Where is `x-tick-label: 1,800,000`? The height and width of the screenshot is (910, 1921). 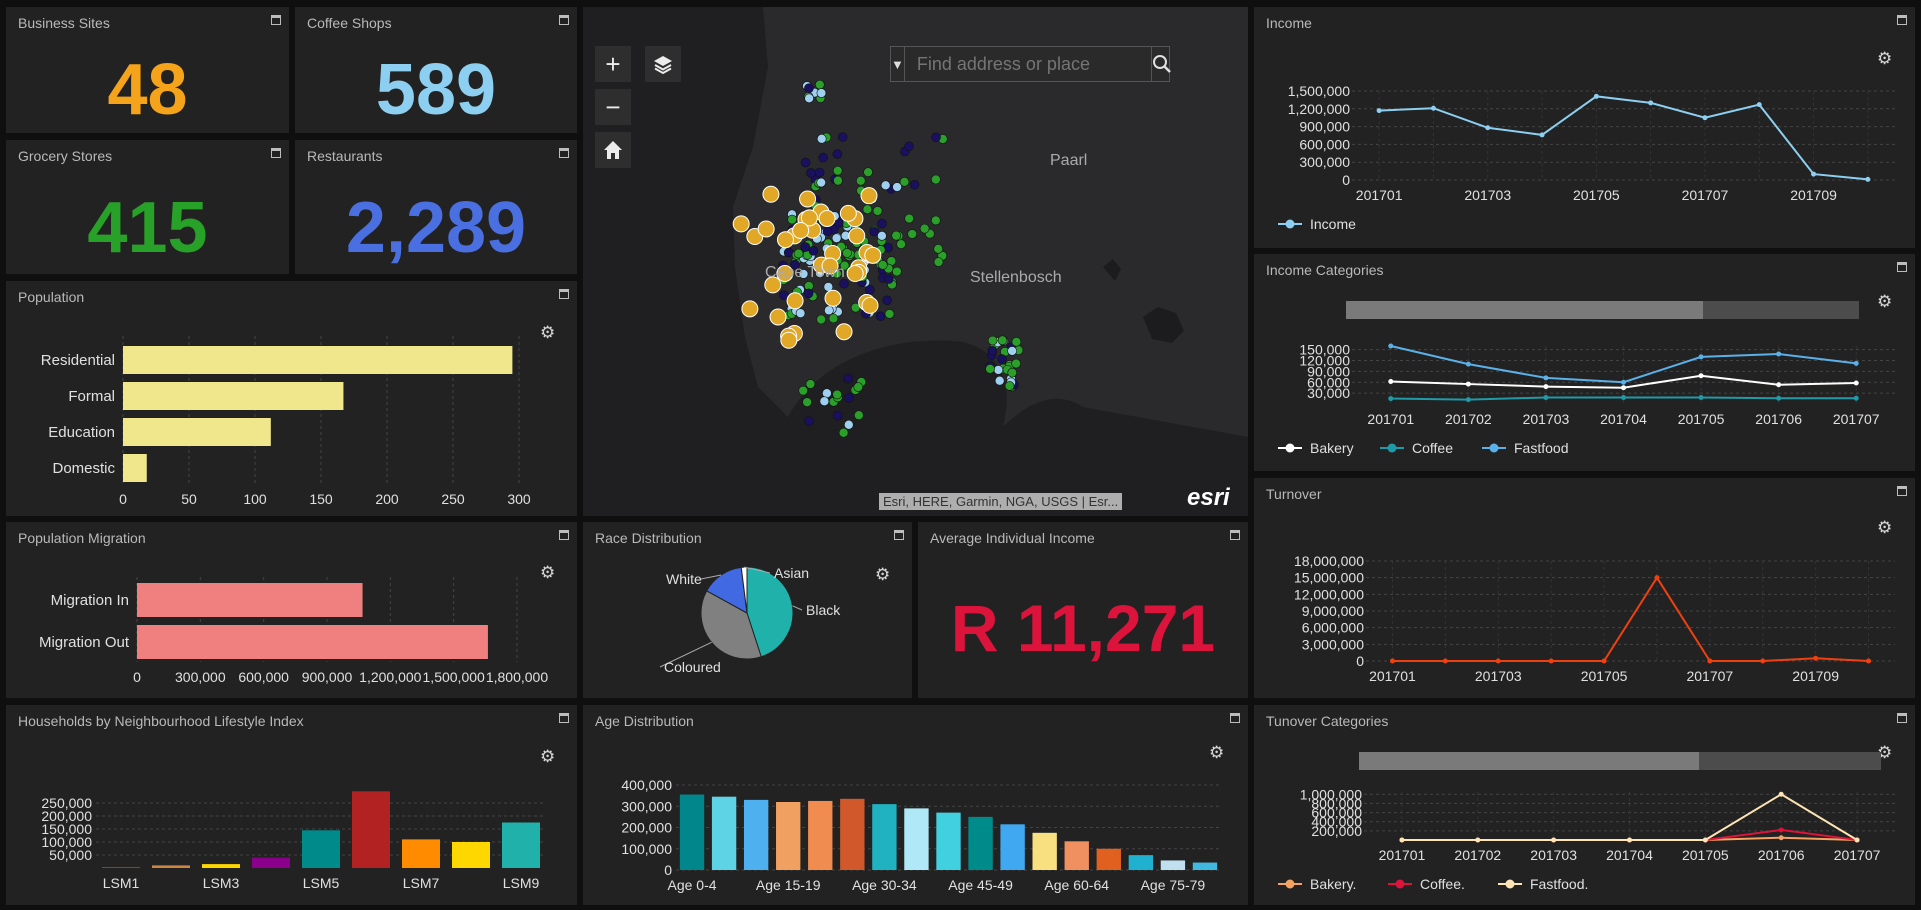 x-tick-label: 1,800,000 is located at coordinates (517, 677).